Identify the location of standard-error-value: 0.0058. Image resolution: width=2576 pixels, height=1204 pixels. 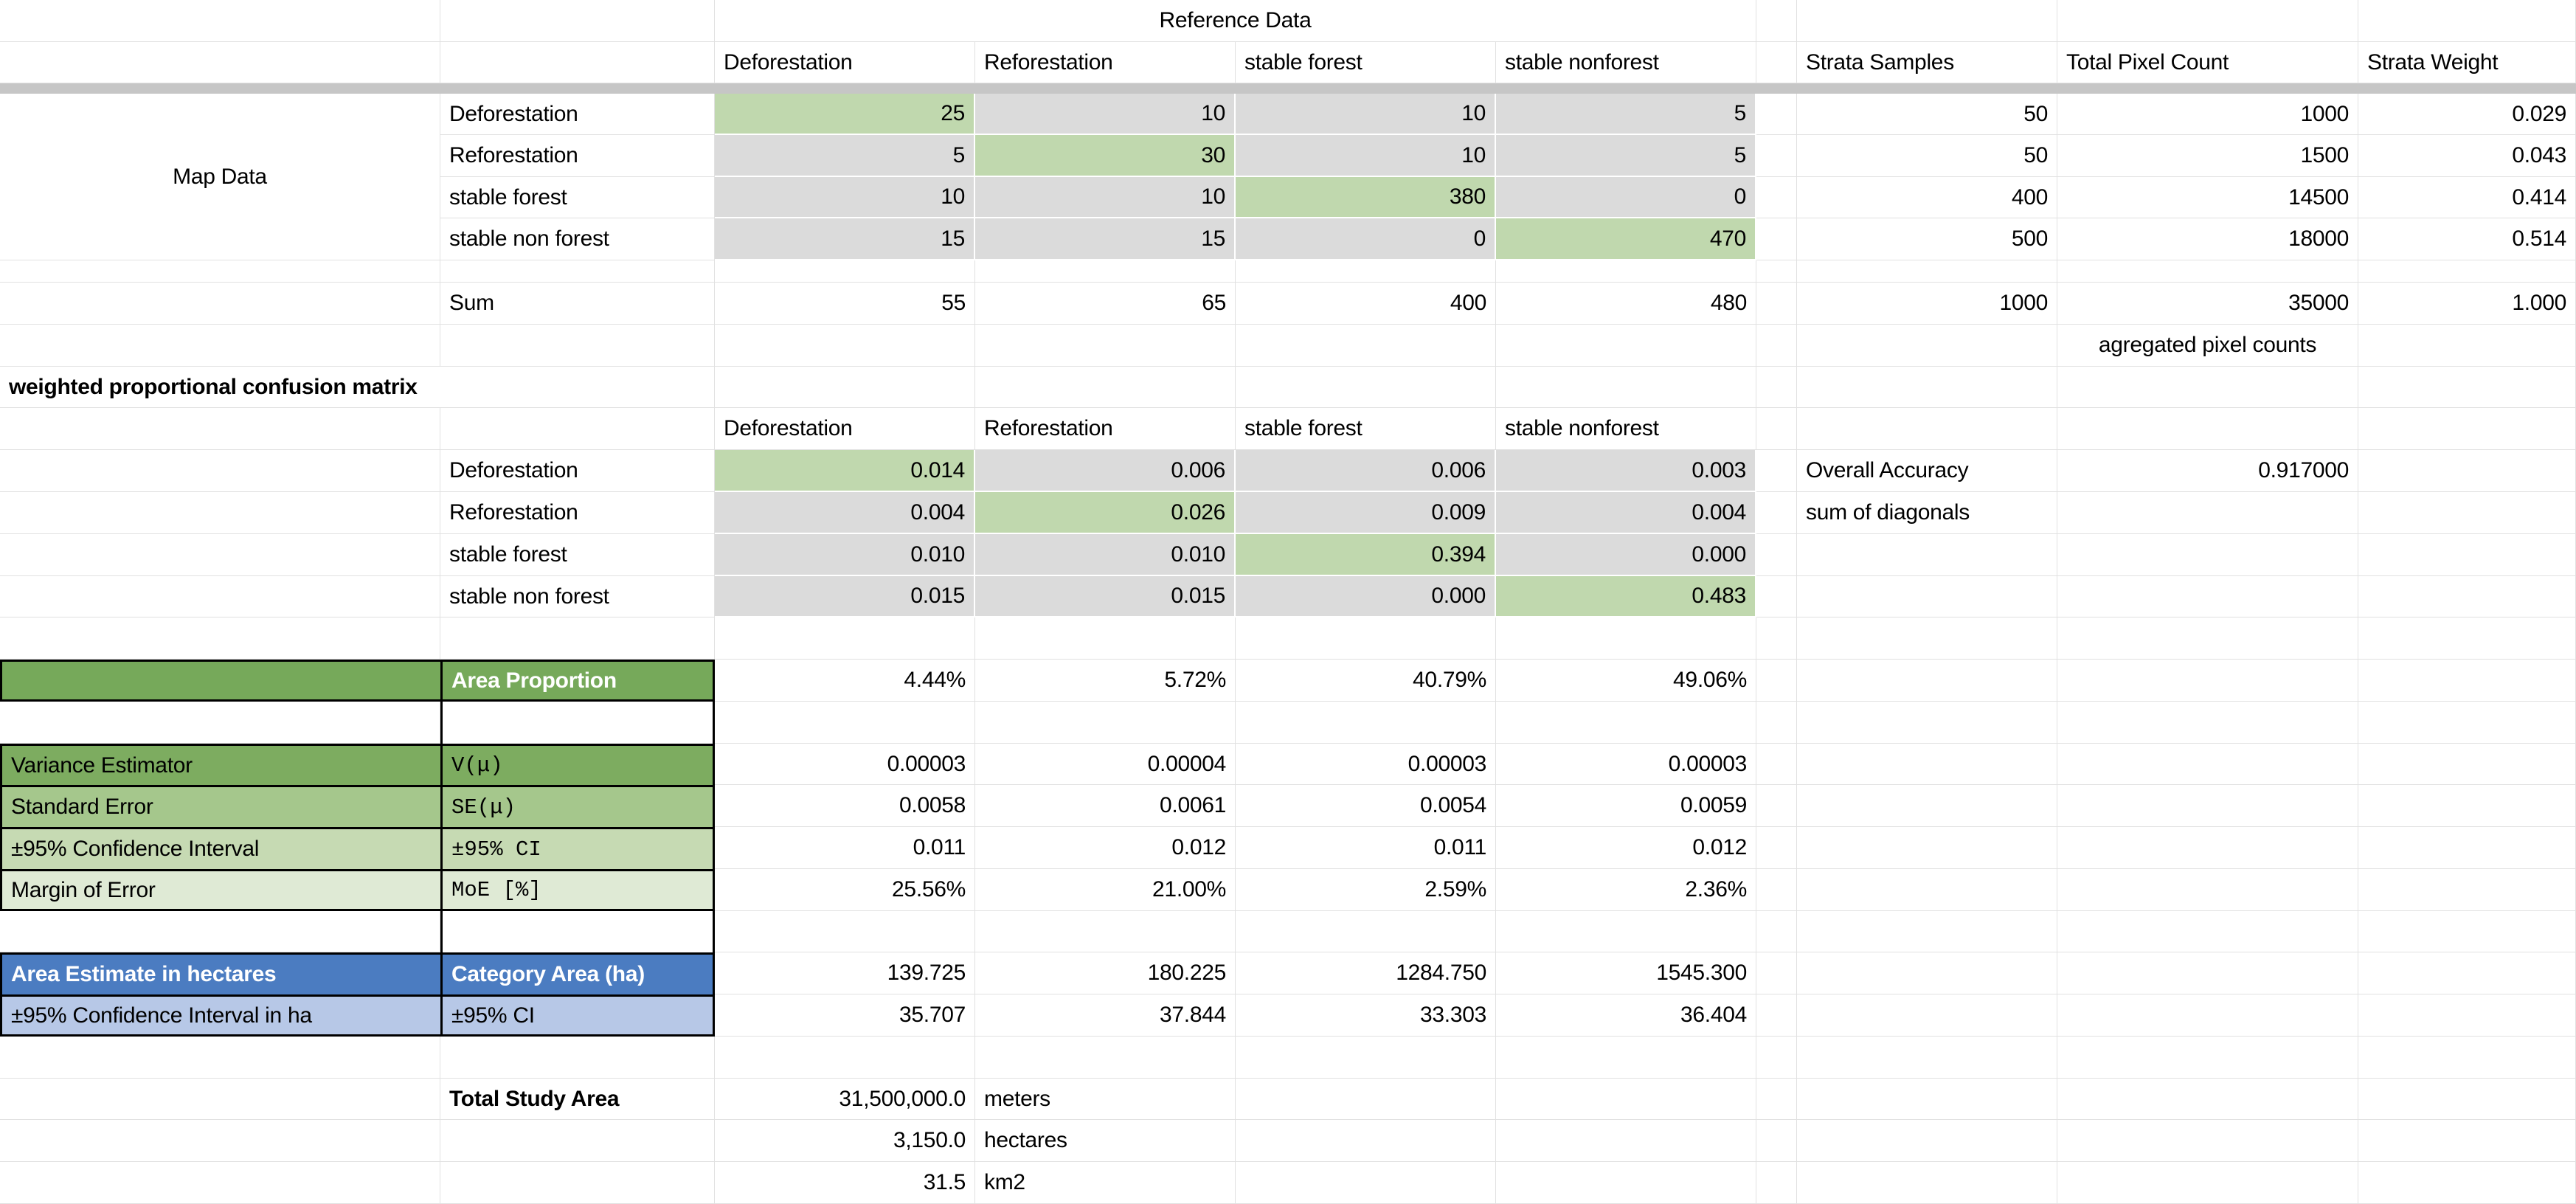
(845, 806).